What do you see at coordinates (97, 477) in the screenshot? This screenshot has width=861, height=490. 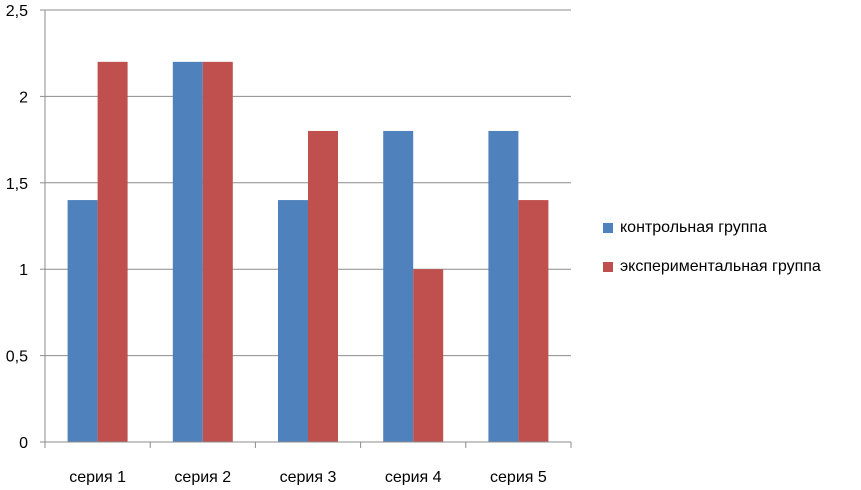 I see `x-tick-label: серия 1` at bounding box center [97, 477].